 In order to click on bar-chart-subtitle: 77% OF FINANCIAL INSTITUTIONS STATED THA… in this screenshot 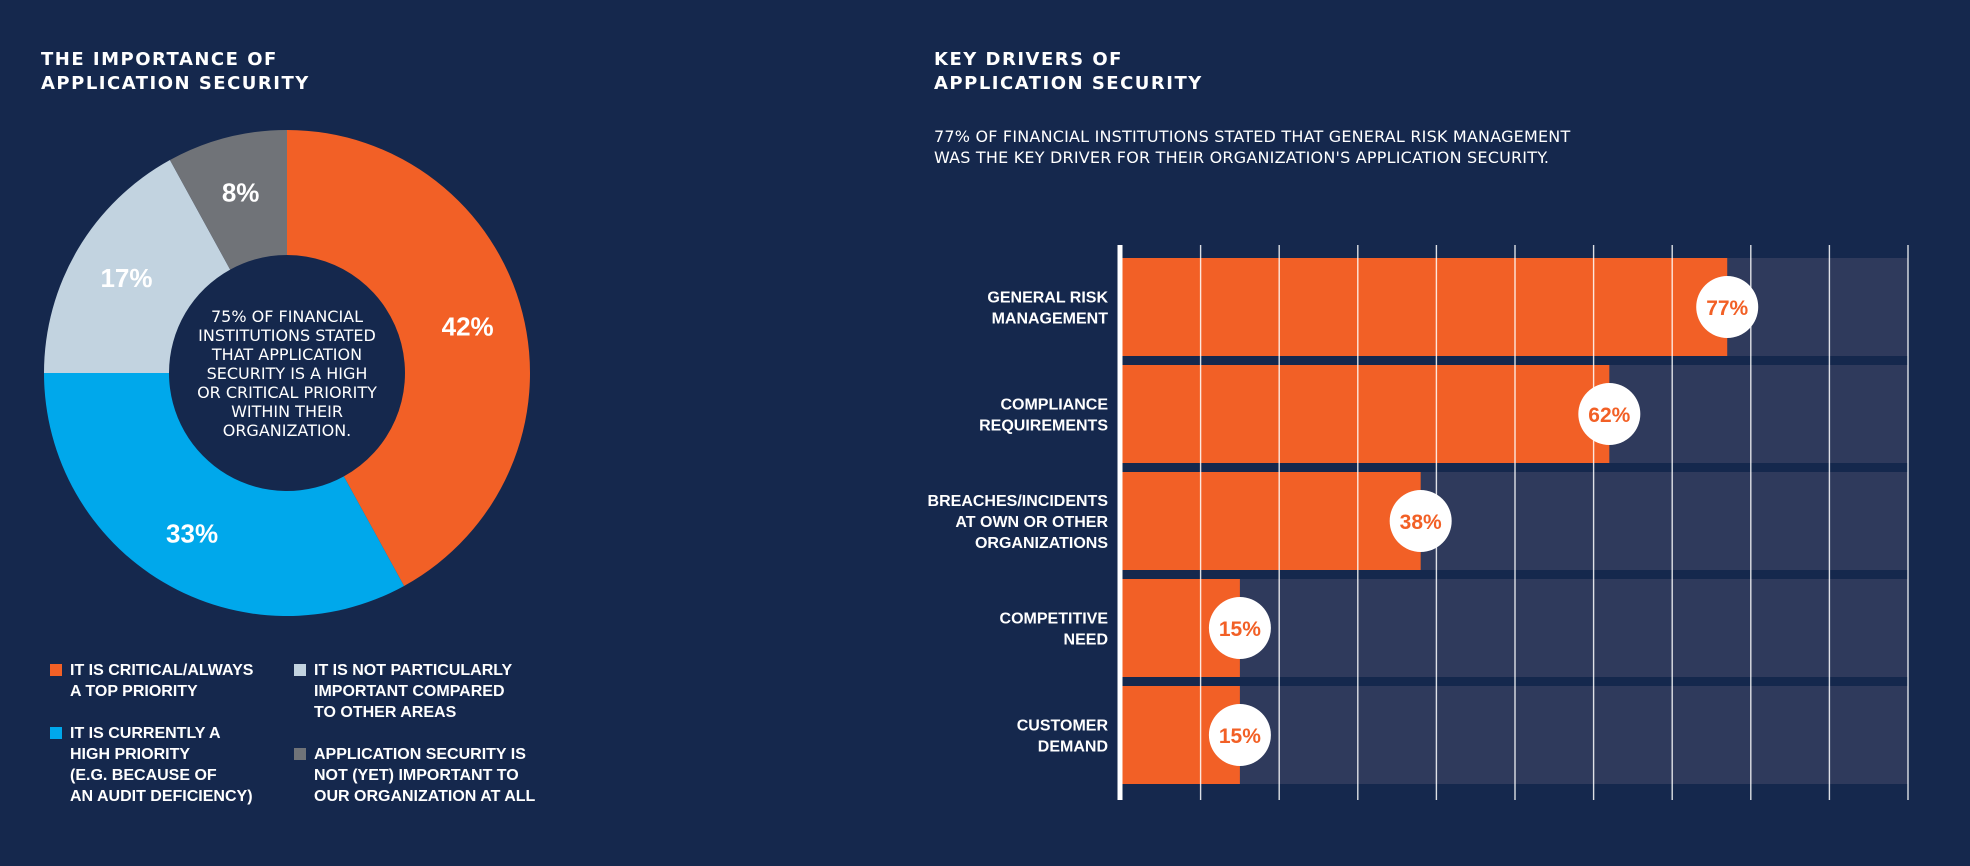, I will do `click(1252, 147)`.